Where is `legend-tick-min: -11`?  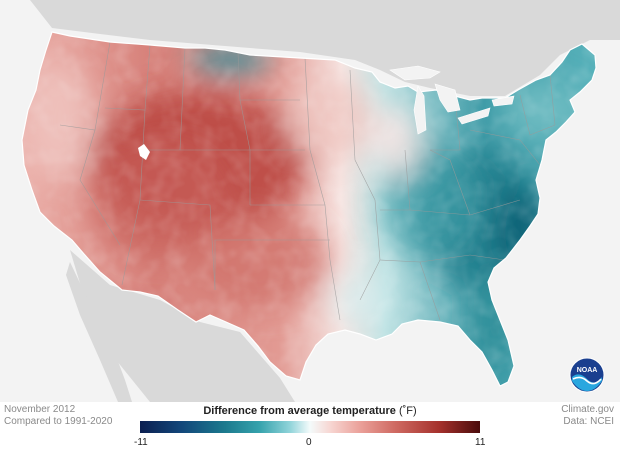 legend-tick-min: -11 is located at coordinates (141, 442).